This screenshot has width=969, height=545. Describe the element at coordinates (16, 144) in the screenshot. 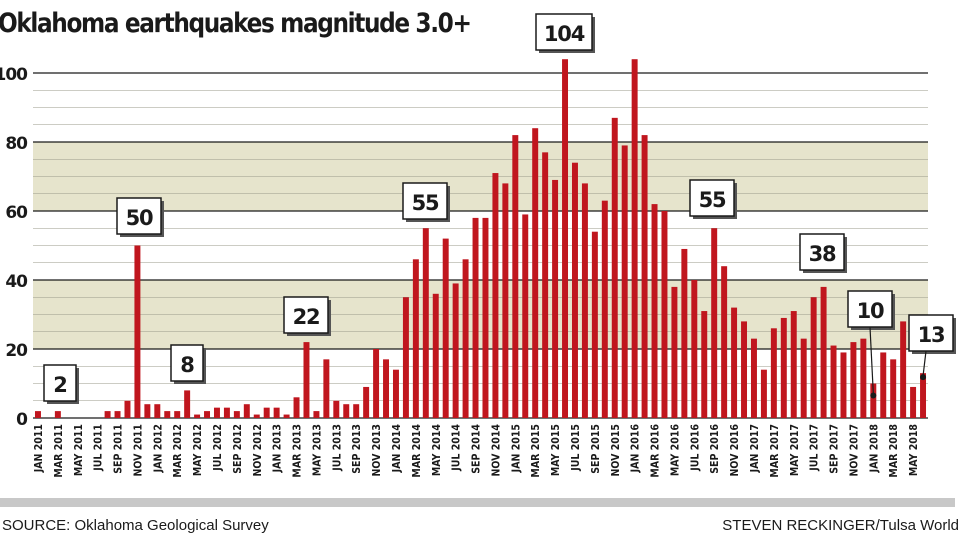

I see `y-tick-label: 80` at that location.